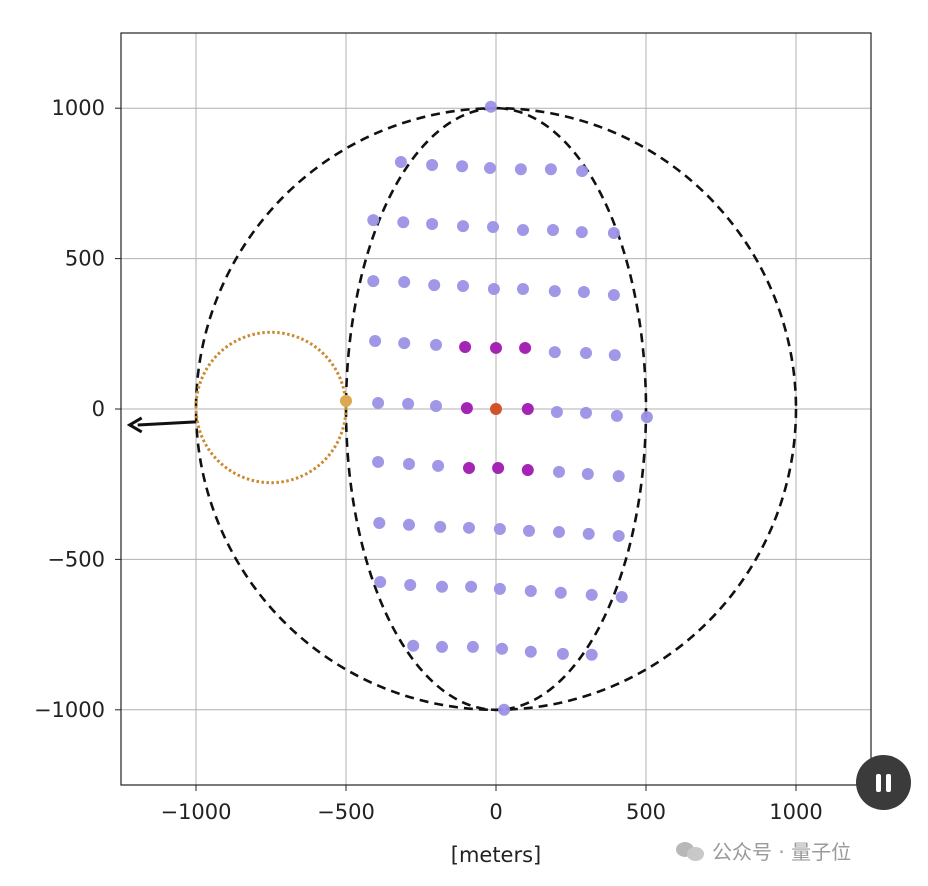  I want to click on pause-icon-bar, so click(888, 782).